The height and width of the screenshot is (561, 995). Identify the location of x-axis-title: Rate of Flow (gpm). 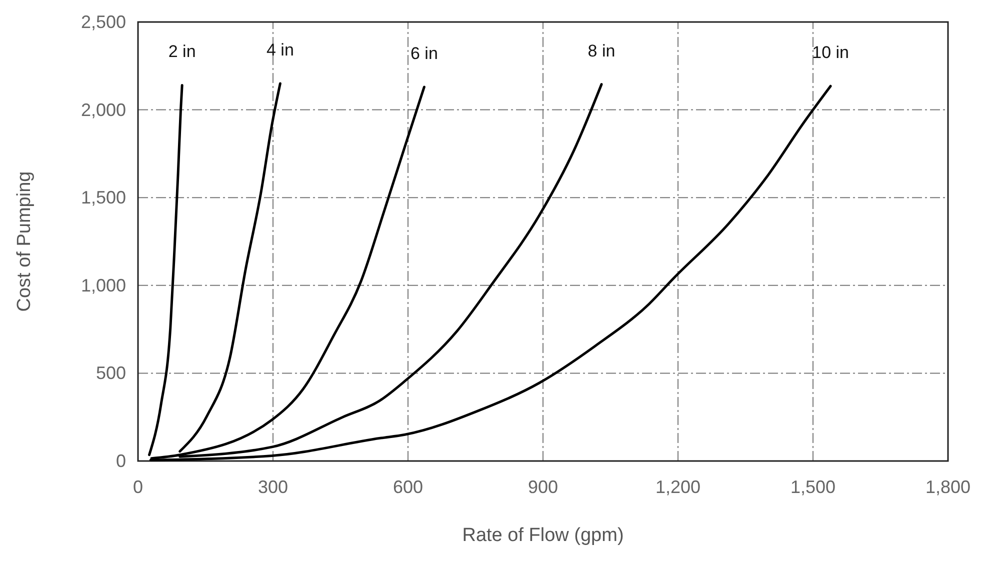
(543, 535).